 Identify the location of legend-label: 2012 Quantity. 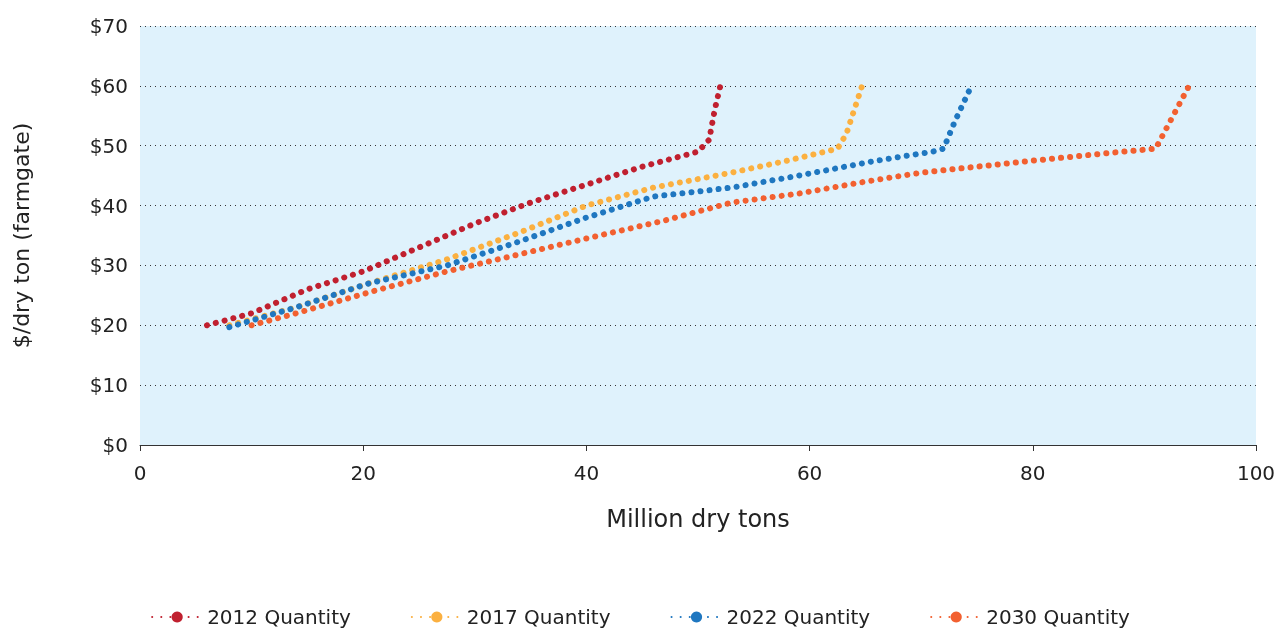
(279, 617).